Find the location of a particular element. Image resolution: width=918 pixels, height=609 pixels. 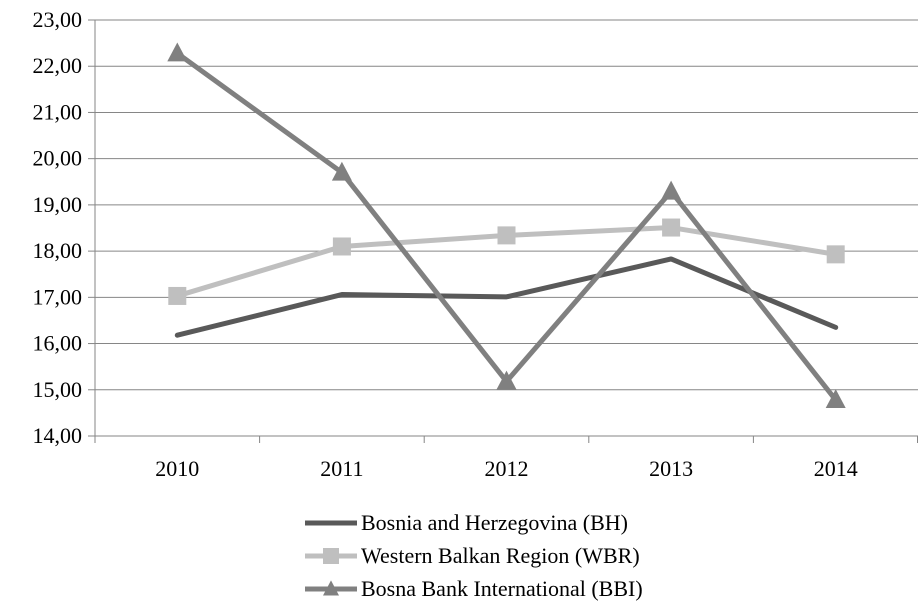

legend-item: Western Balkan Region (WBR) is located at coordinates (472, 555).